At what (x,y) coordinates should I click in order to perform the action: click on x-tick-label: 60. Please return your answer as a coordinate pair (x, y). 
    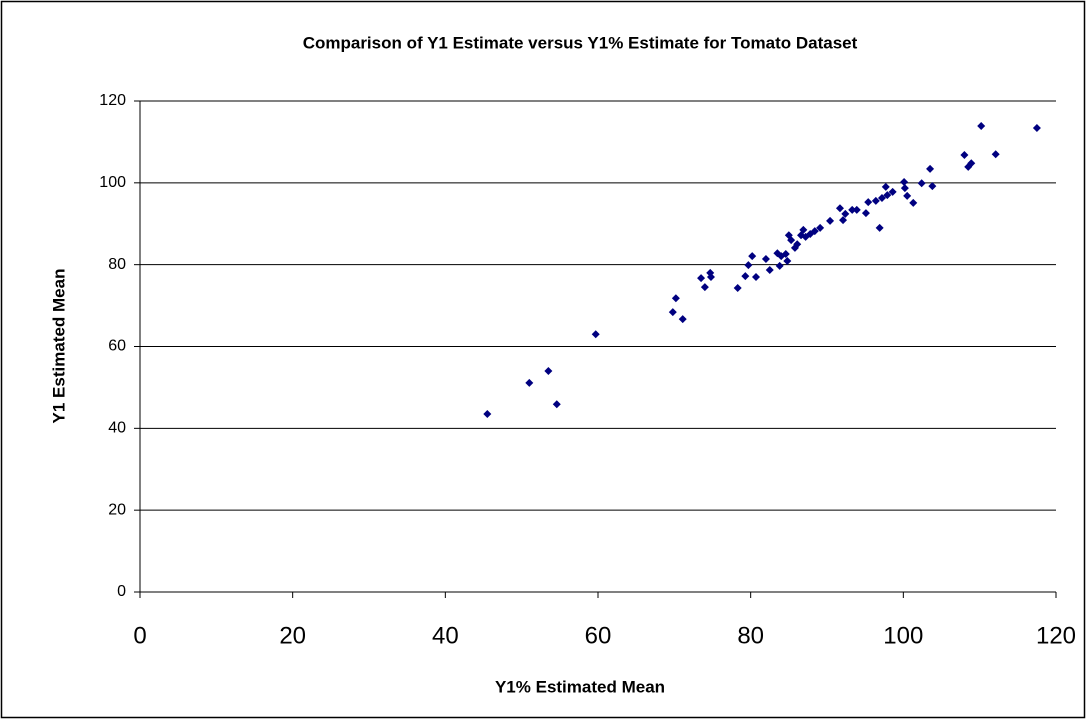
    Looking at the image, I should click on (598, 635).